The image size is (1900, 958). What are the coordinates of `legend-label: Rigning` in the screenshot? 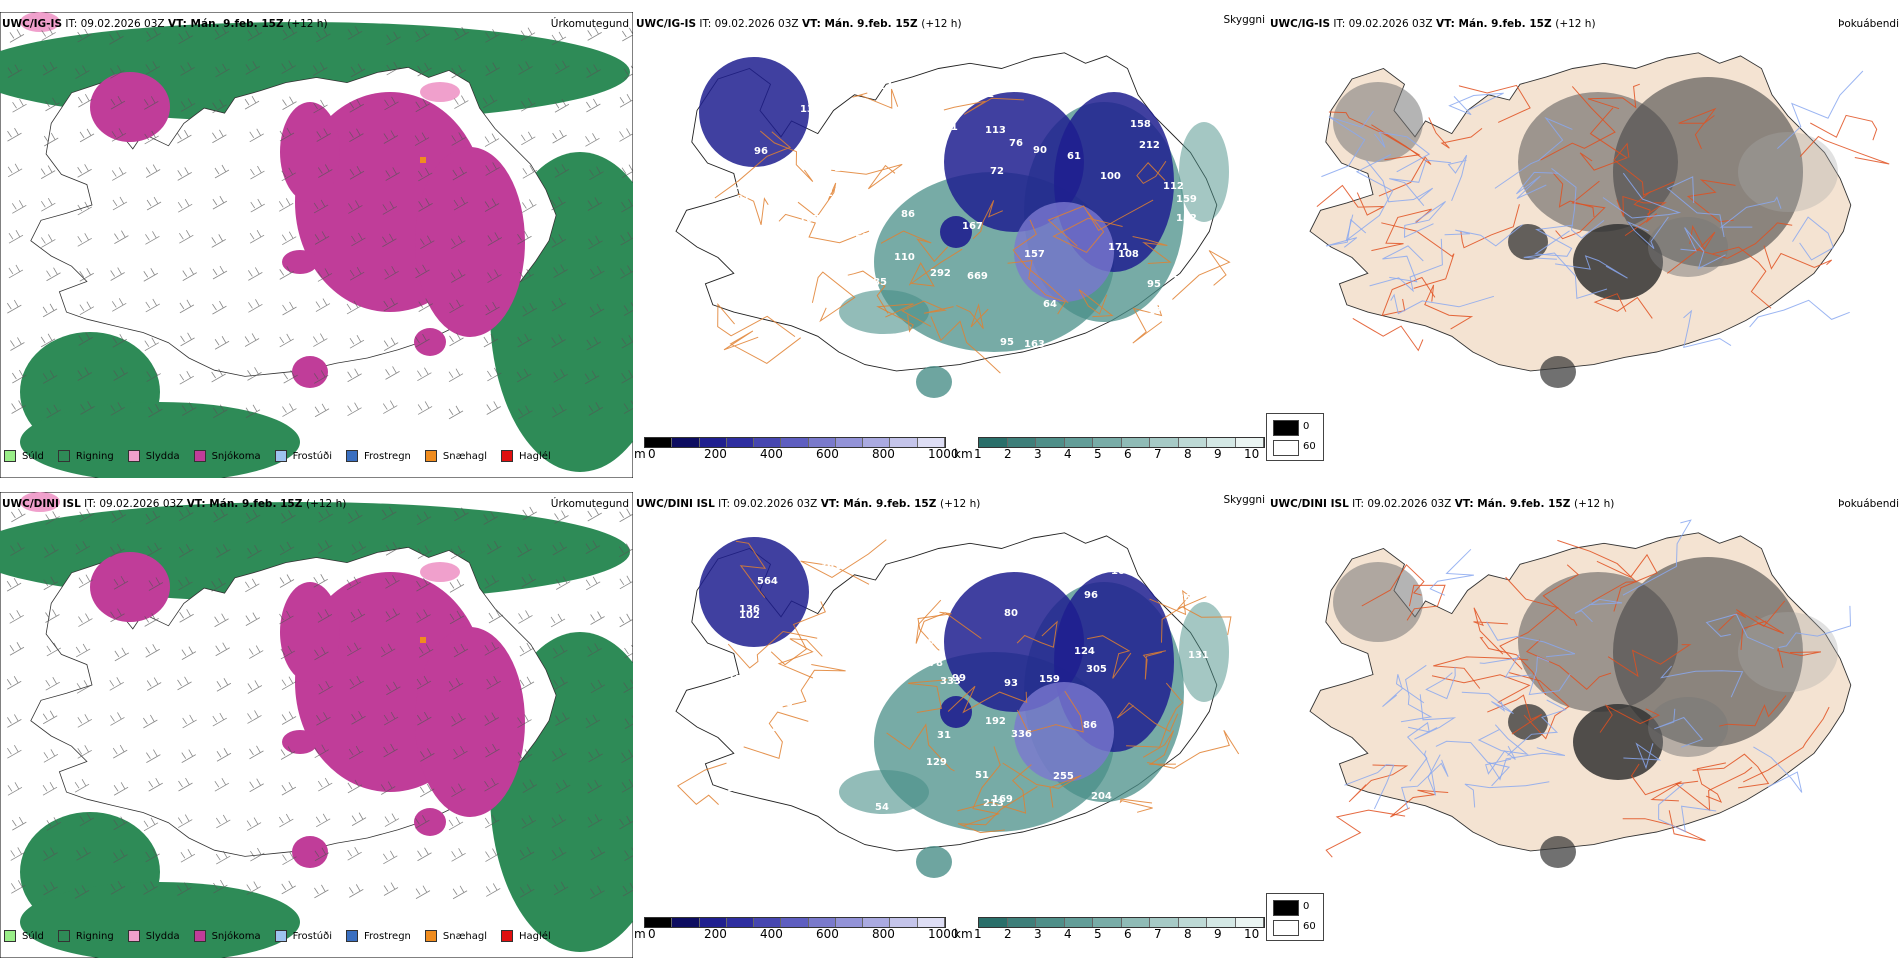 It's located at (94, 936).